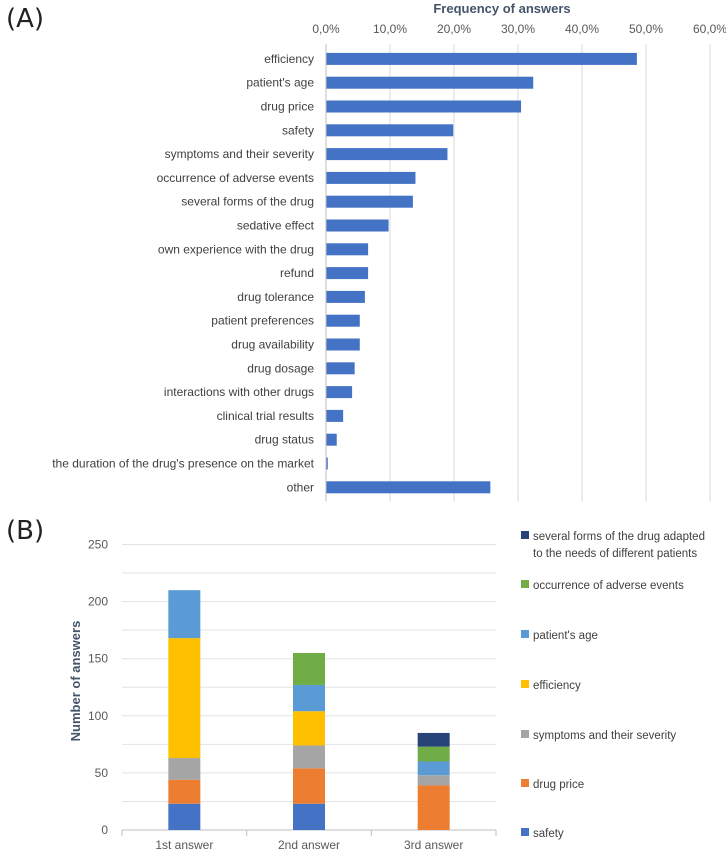  What do you see at coordinates (280, 83) in the screenshot?
I see `category-label: patient's age` at bounding box center [280, 83].